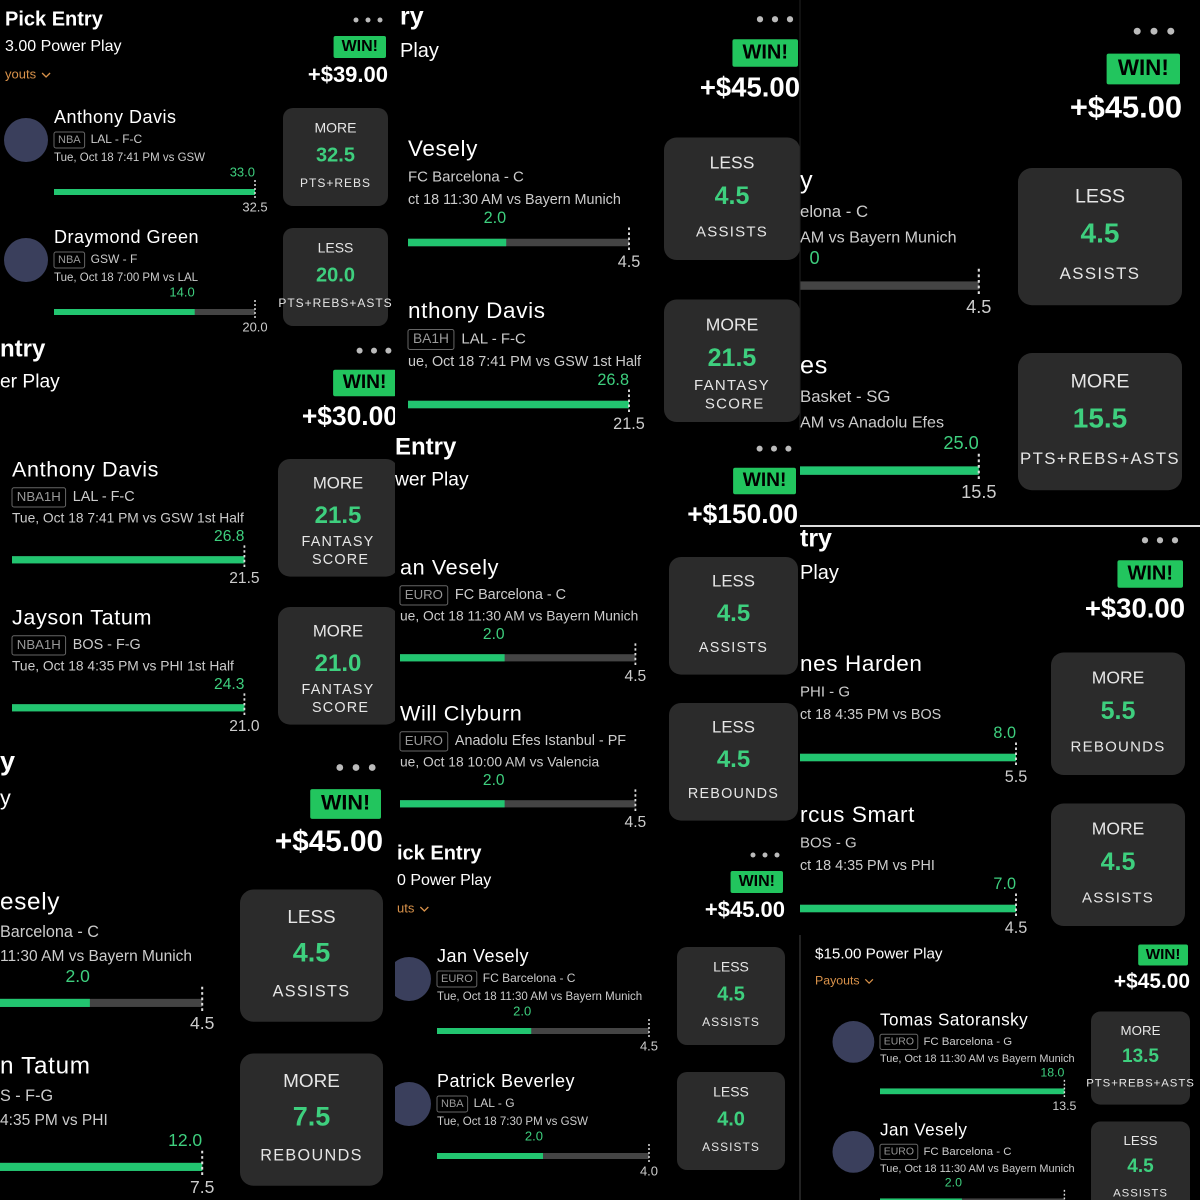 The height and width of the screenshot is (1200, 1200). What do you see at coordinates (202, 1187) in the screenshot?
I see `line-label: 7.5` at bounding box center [202, 1187].